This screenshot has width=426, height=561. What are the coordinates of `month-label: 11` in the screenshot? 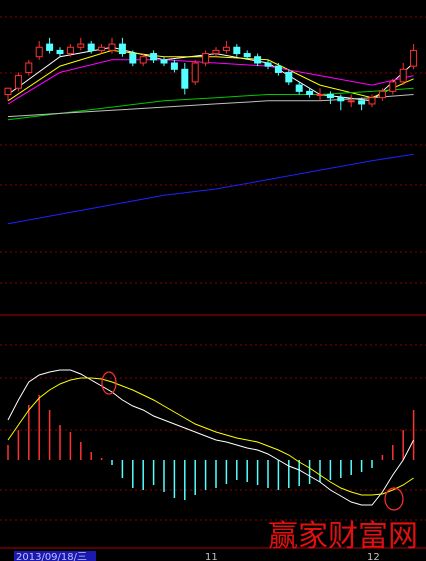 It's located at (211, 556).